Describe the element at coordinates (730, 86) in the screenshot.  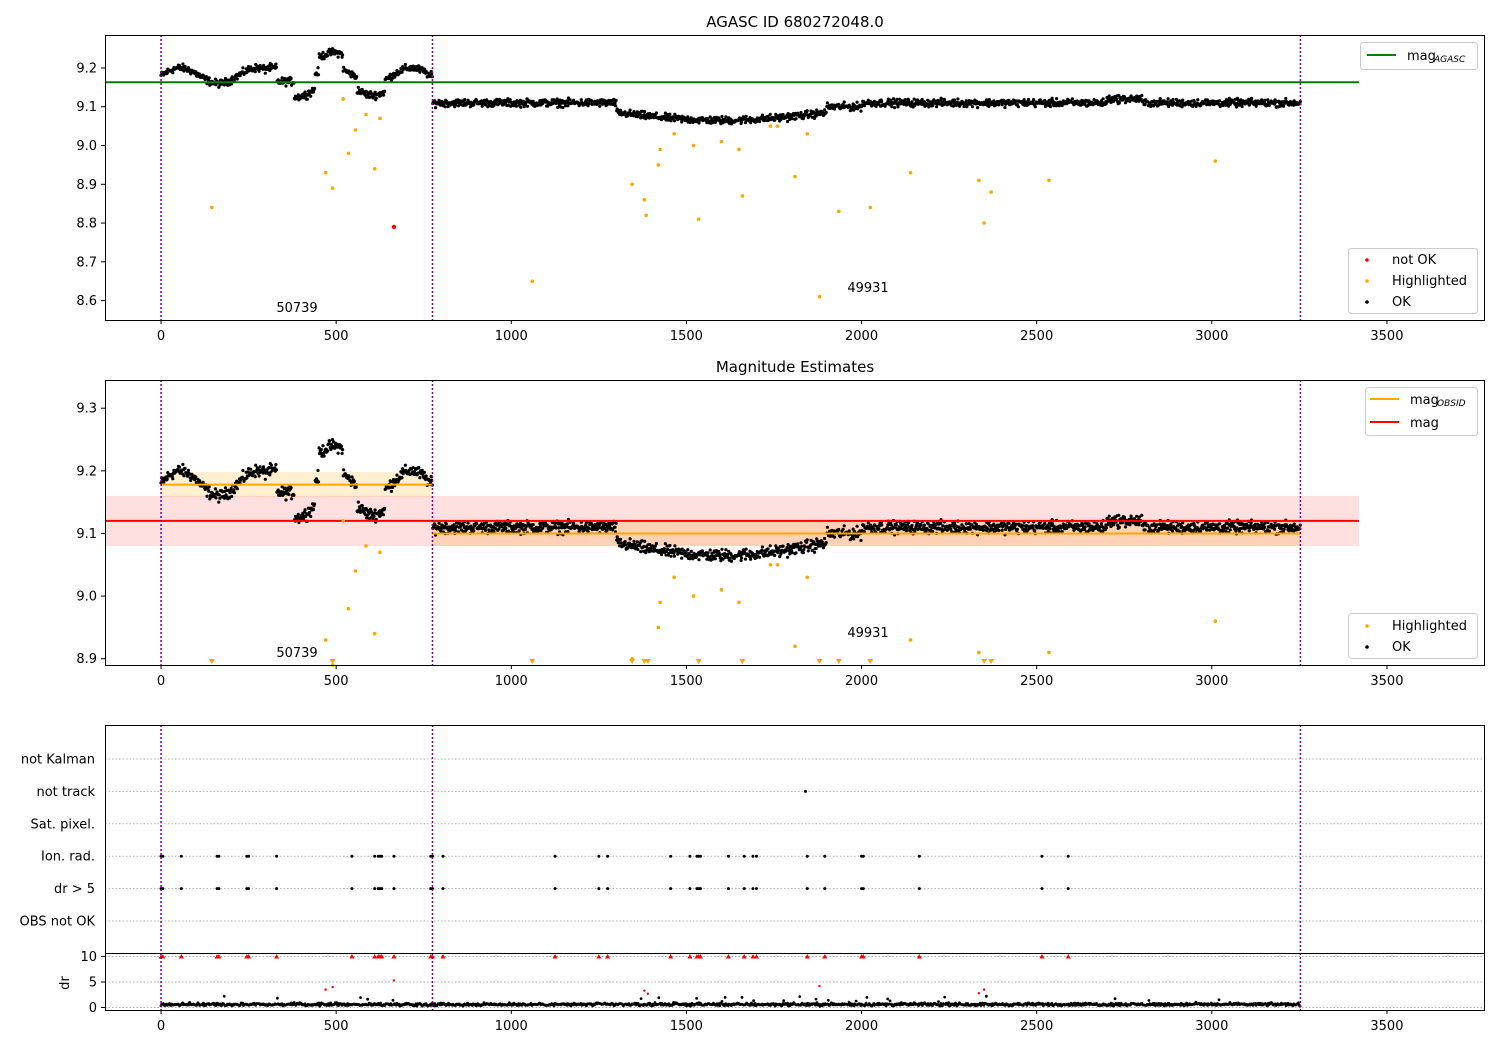
I see `ok-points` at that location.